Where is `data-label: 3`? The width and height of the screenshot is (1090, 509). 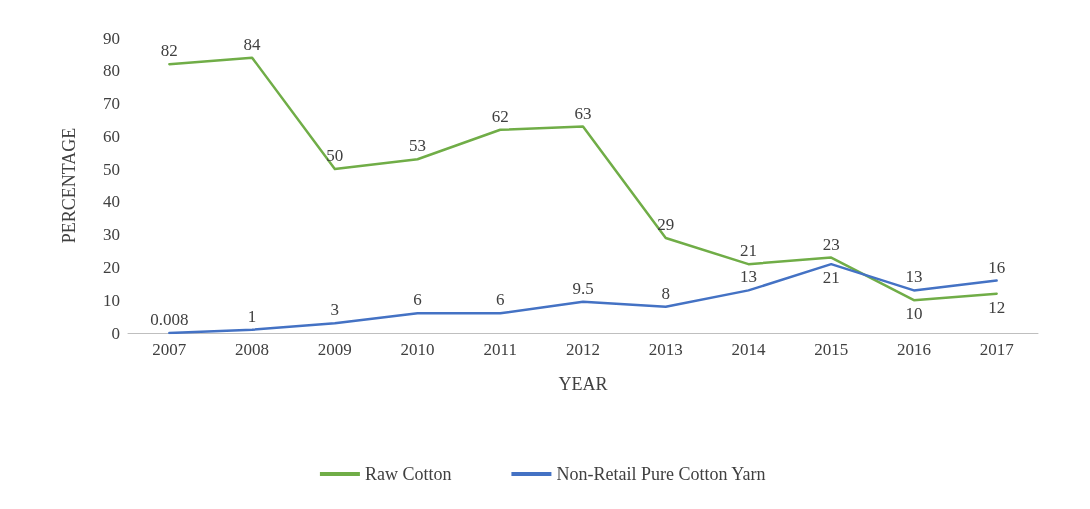 data-label: 3 is located at coordinates (335, 310).